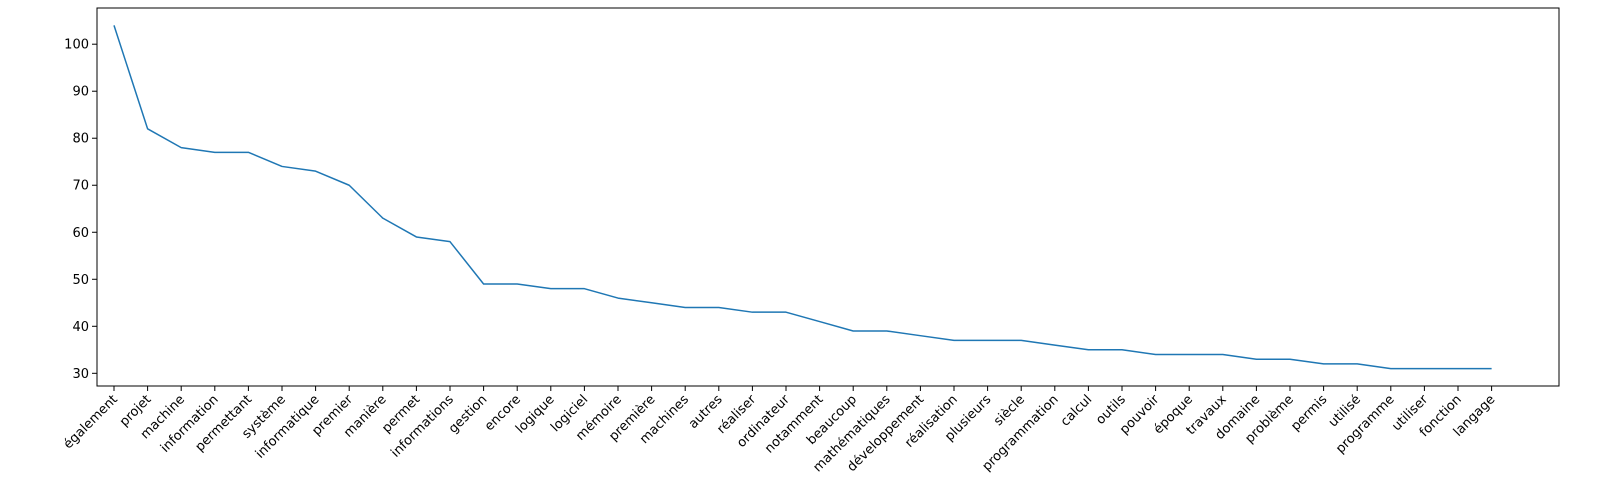  Describe the element at coordinates (80, 139) in the screenshot. I see `y-tick-label: 80` at that location.